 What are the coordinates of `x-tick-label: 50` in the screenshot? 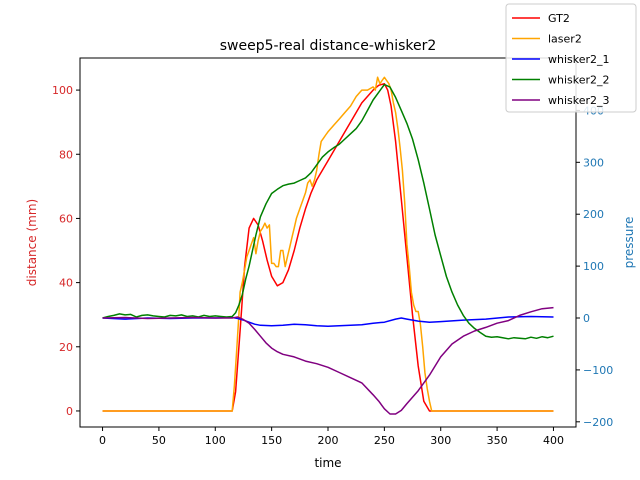 It's located at (159, 440).